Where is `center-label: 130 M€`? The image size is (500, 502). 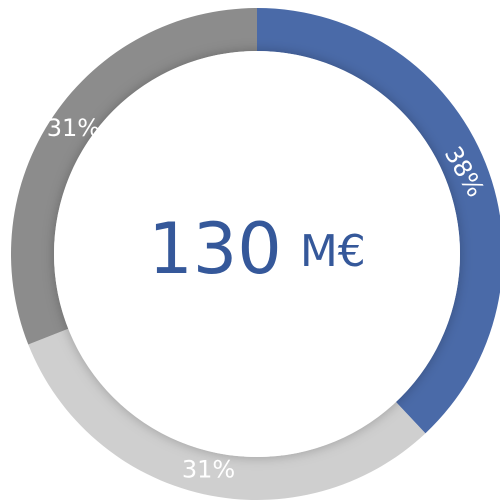 center-label: 130 M€ is located at coordinates (257, 249).